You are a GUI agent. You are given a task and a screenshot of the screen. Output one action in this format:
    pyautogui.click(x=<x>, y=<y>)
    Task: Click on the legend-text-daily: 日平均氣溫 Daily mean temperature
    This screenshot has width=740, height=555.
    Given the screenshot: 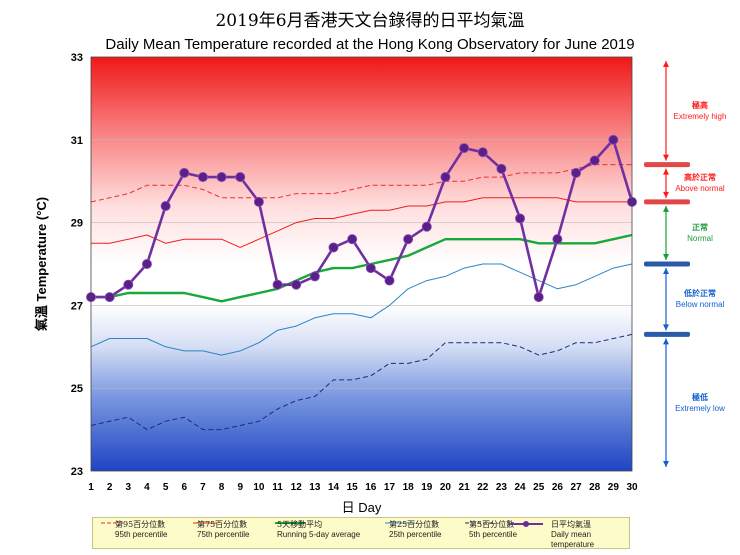 What is the action you would take?
    pyautogui.click(x=590, y=535)
    